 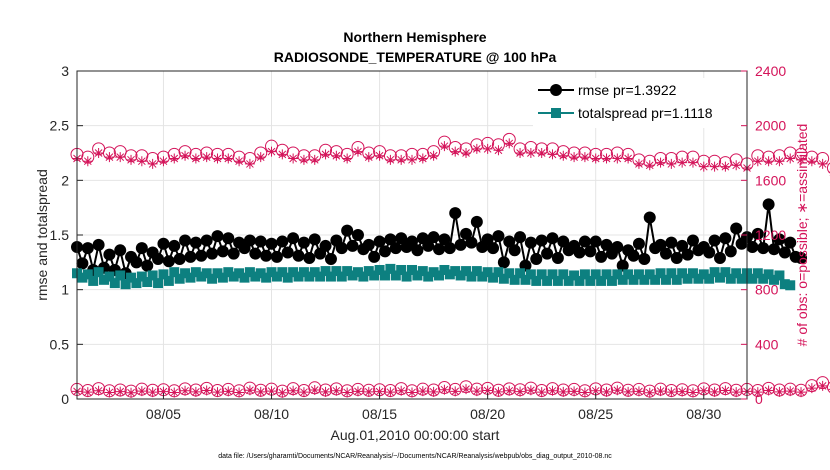 I want to click on legend-rmse-label: rmse pr=1.3922, so click(x=627, y=90).